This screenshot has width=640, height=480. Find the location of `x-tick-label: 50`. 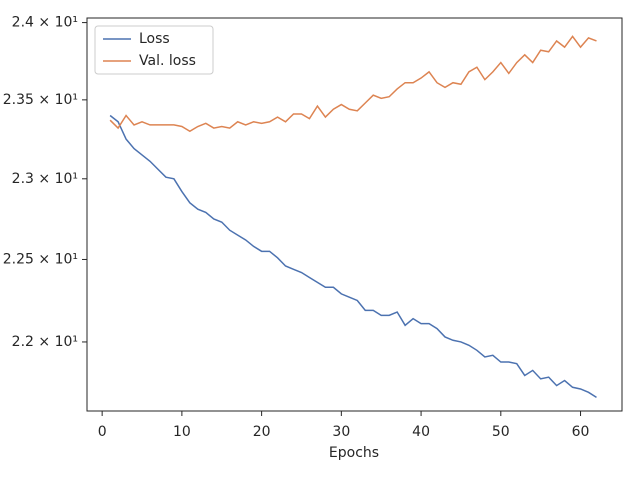

x-tick-label: 50 is located at coordinates (501, 432).